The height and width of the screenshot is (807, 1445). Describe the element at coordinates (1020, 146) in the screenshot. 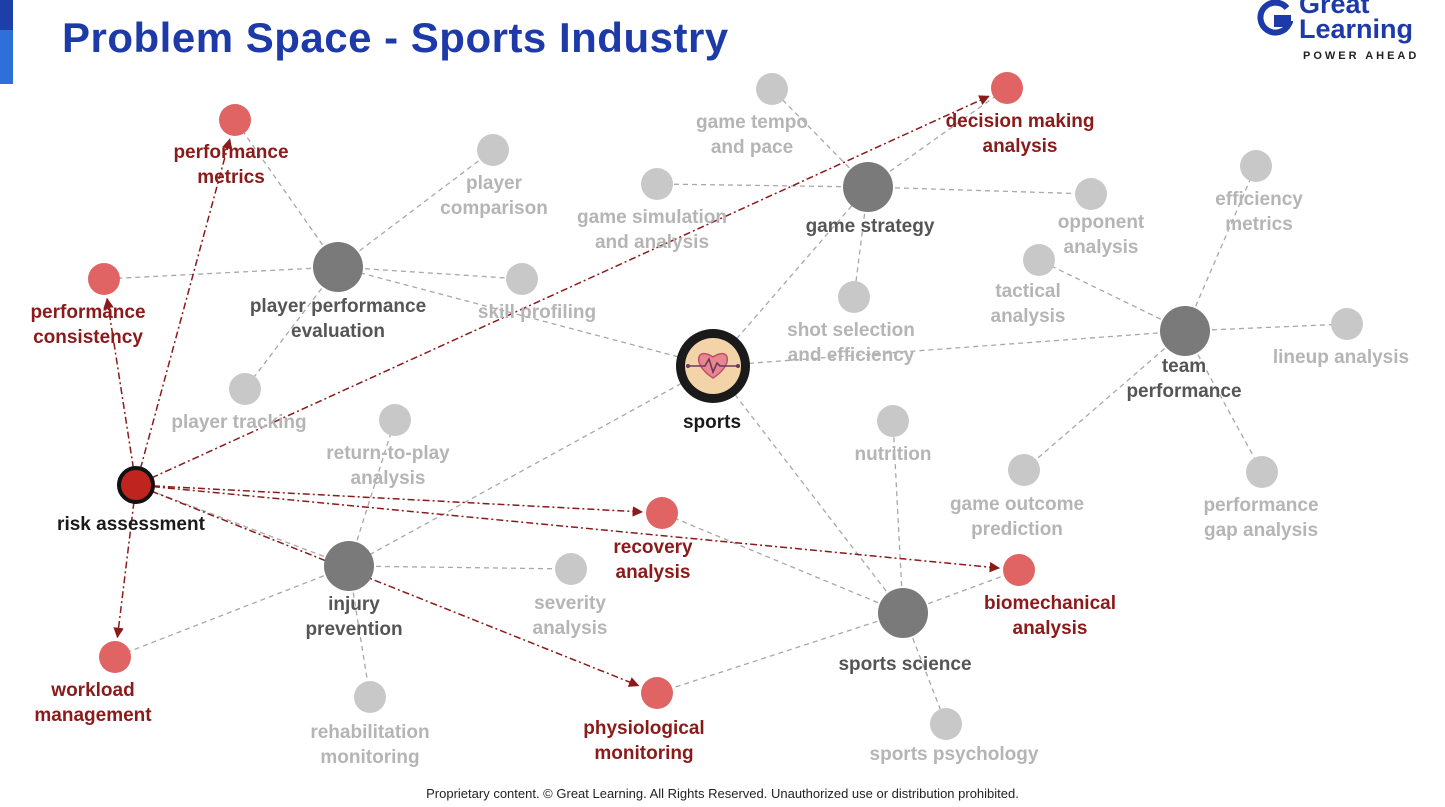

I see `label-decision-line-1: analysis` at that location.